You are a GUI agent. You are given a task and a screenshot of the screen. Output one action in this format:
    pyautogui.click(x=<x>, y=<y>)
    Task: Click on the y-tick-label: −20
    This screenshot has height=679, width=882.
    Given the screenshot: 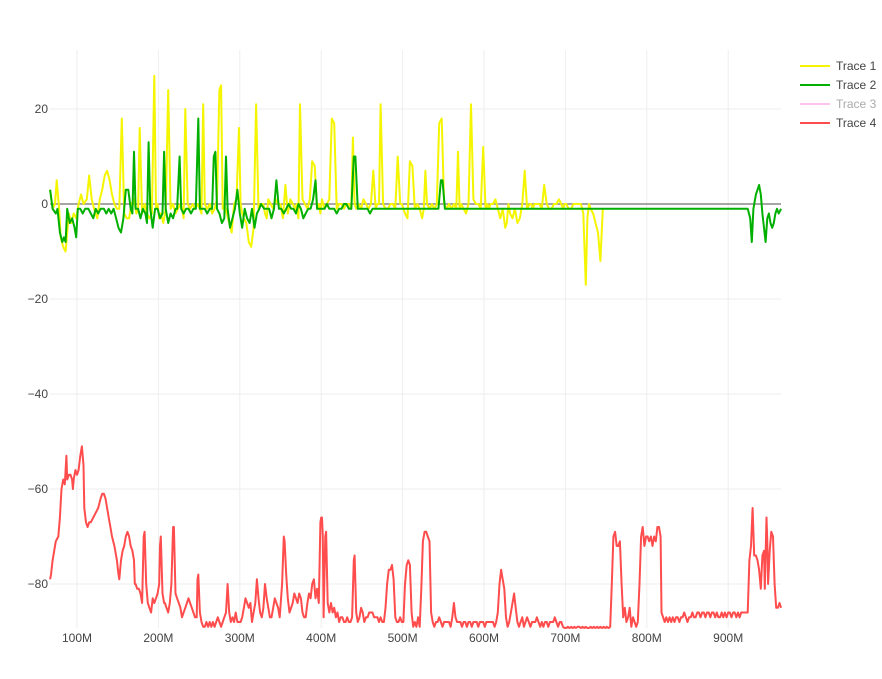 What is the action you would take?
    pyautogui.click(x=38, y=299)
    